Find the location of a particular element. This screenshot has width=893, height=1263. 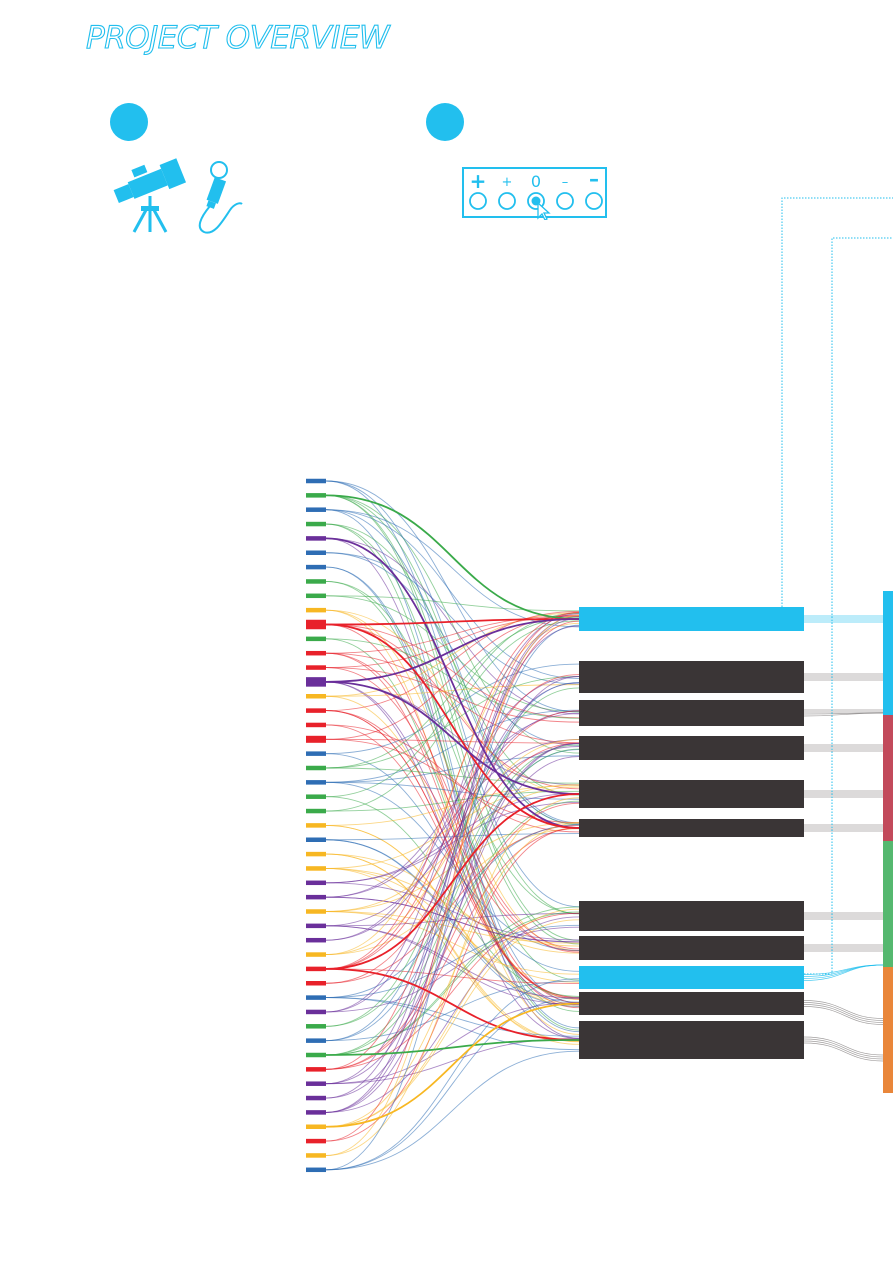

scale-label-minus: – is located at coordinates (565, 182).